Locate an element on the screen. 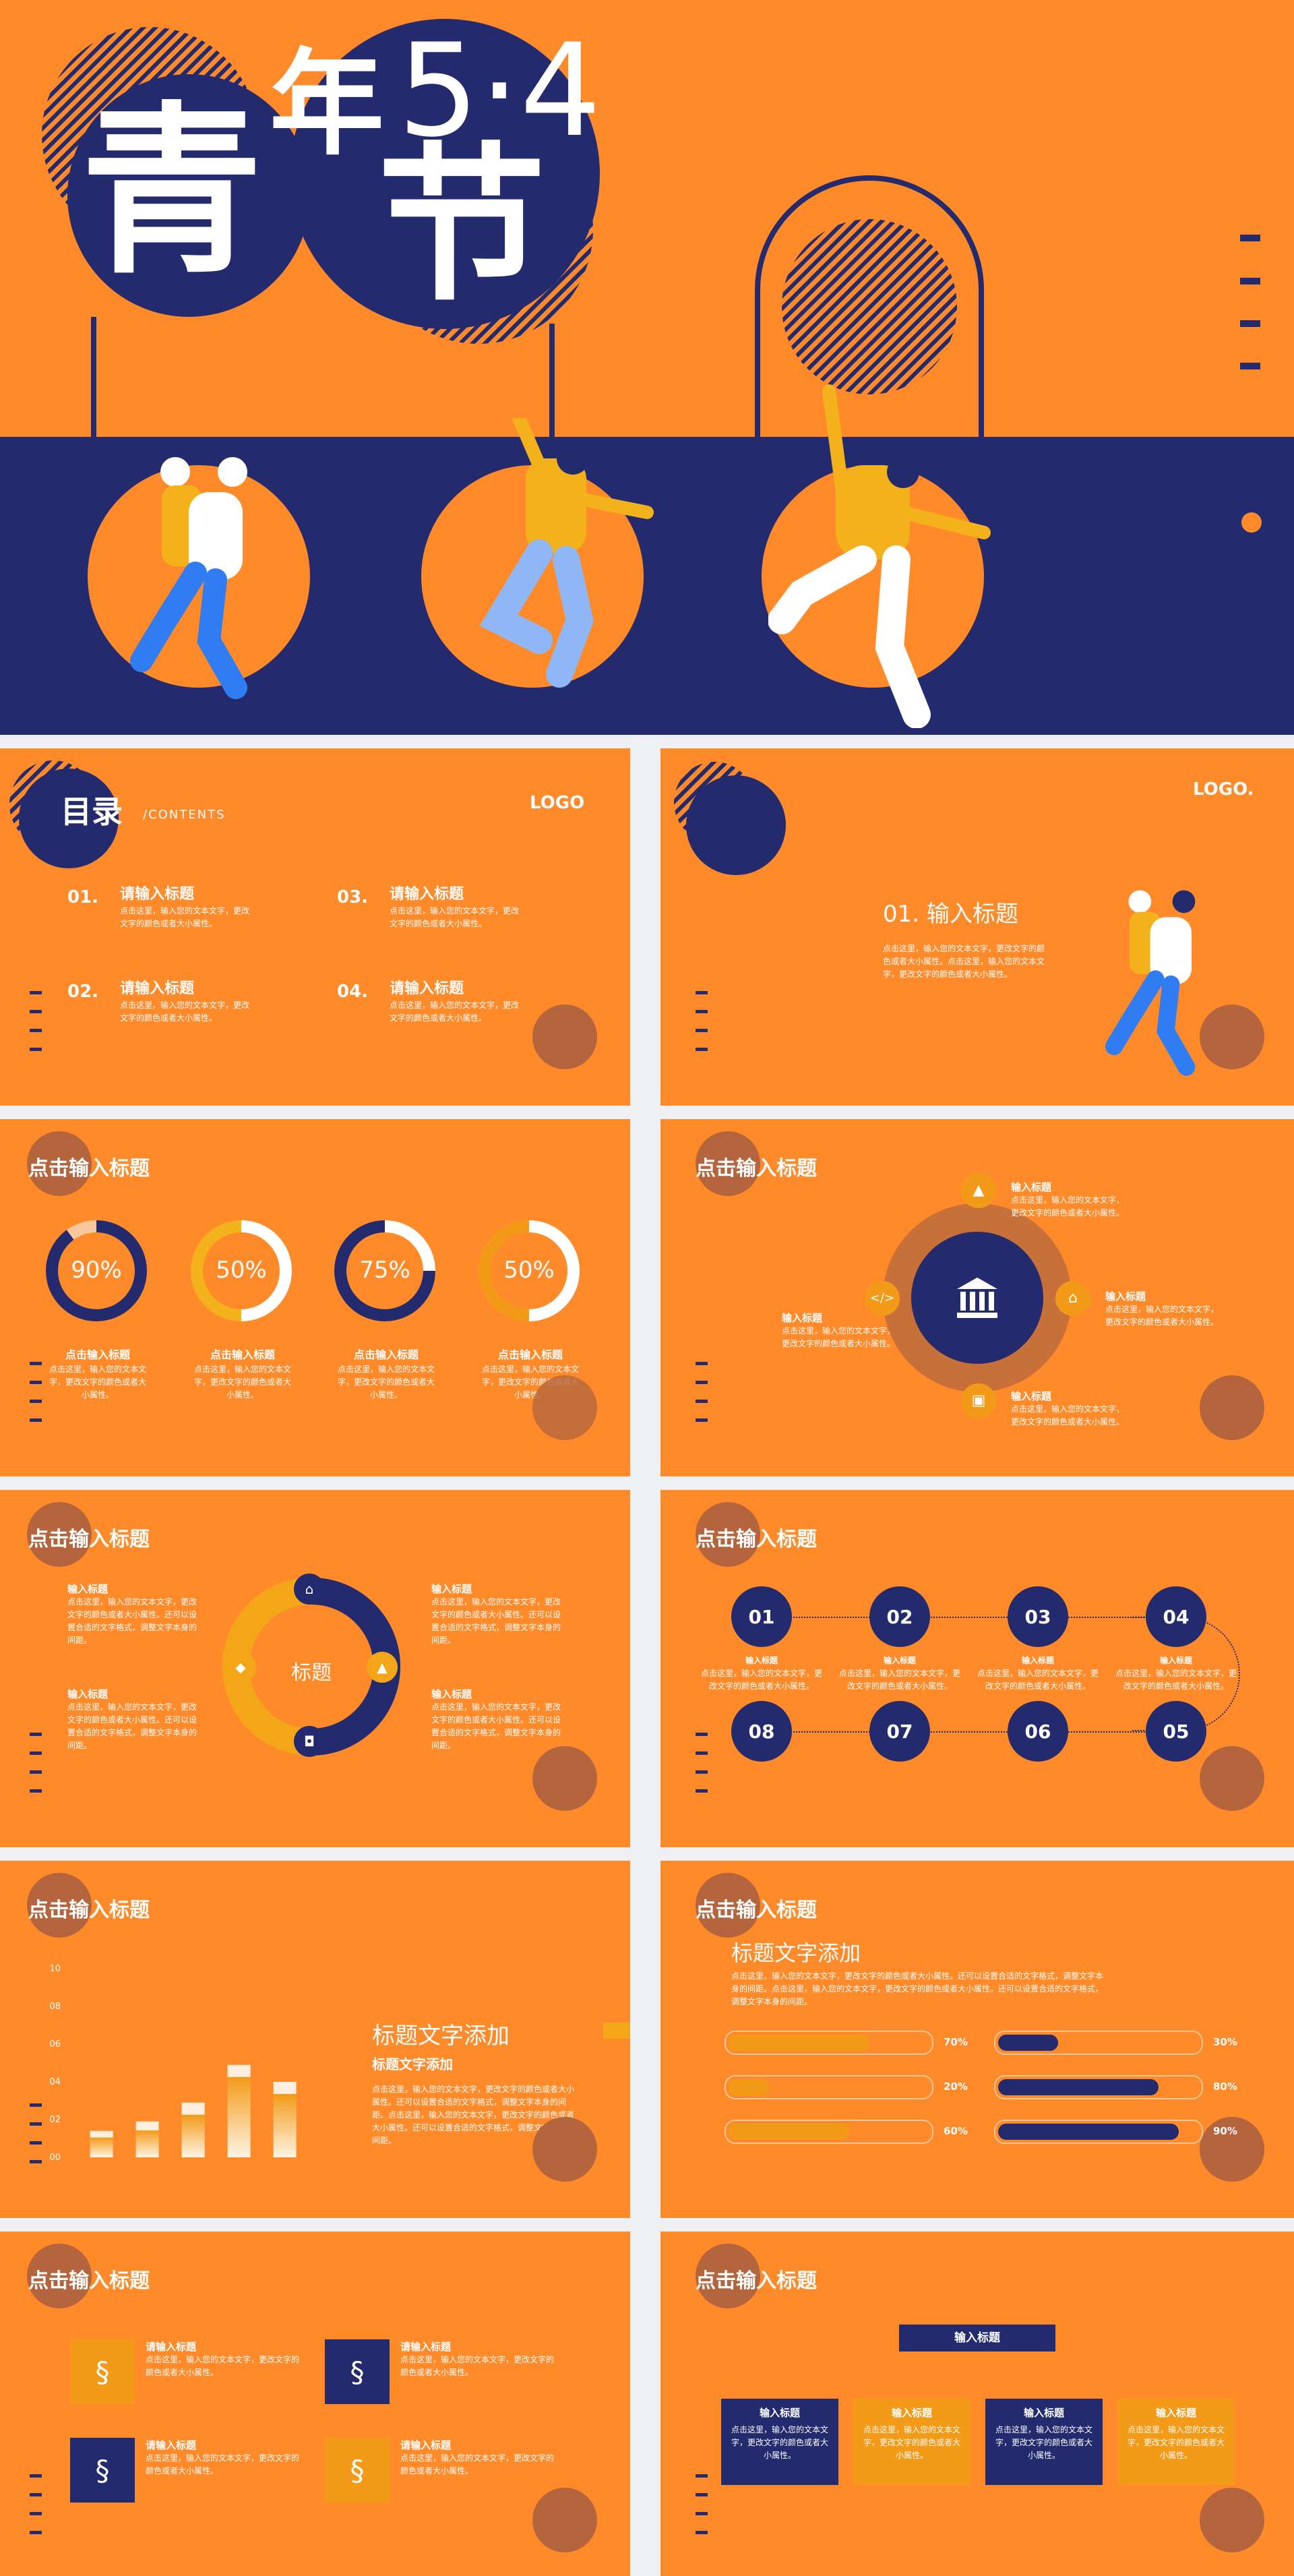  connector-line is located at coordinates (968, 1618).